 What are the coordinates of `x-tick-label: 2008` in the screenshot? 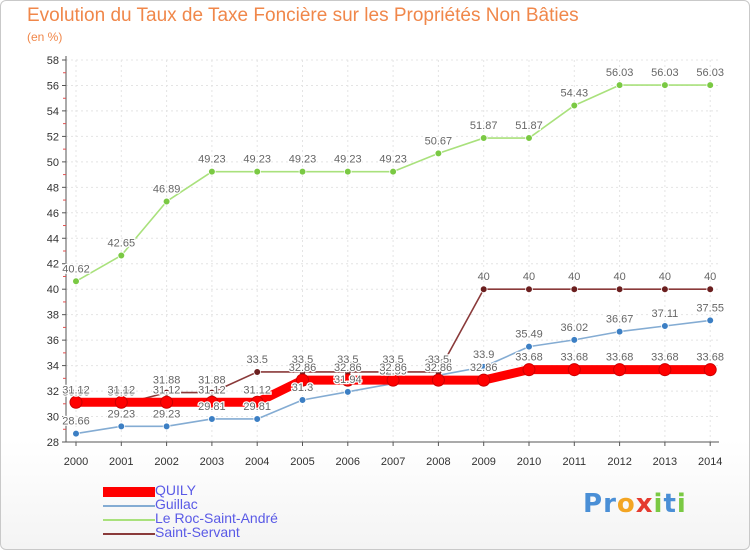 It's located at (438, 462).